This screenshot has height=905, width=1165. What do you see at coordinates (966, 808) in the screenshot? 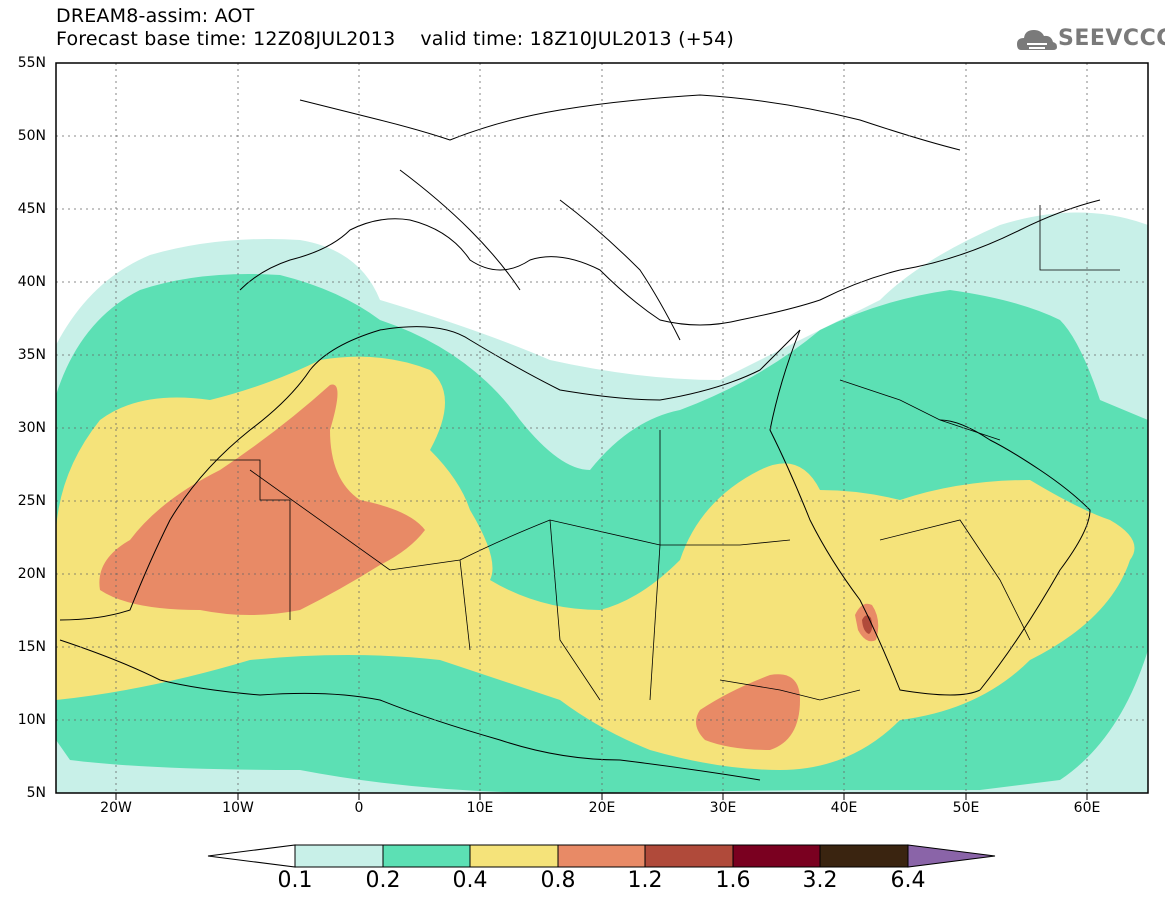
I see `lon-label: 50E` at bounding box center [966, 808].